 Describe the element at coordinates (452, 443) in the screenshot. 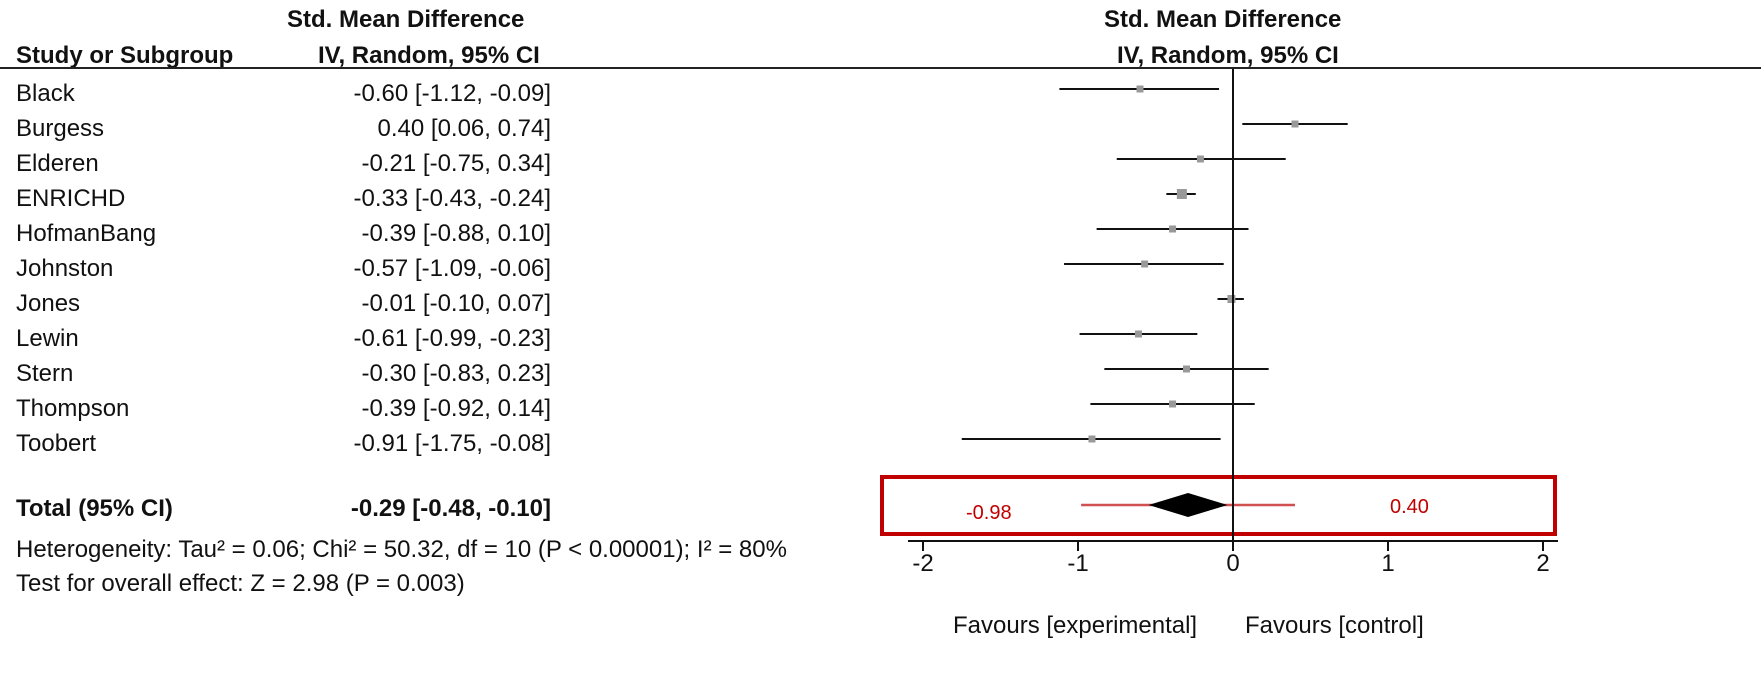

I see `study-ci: -0.91 [-1.75, -0.08]` at that location.